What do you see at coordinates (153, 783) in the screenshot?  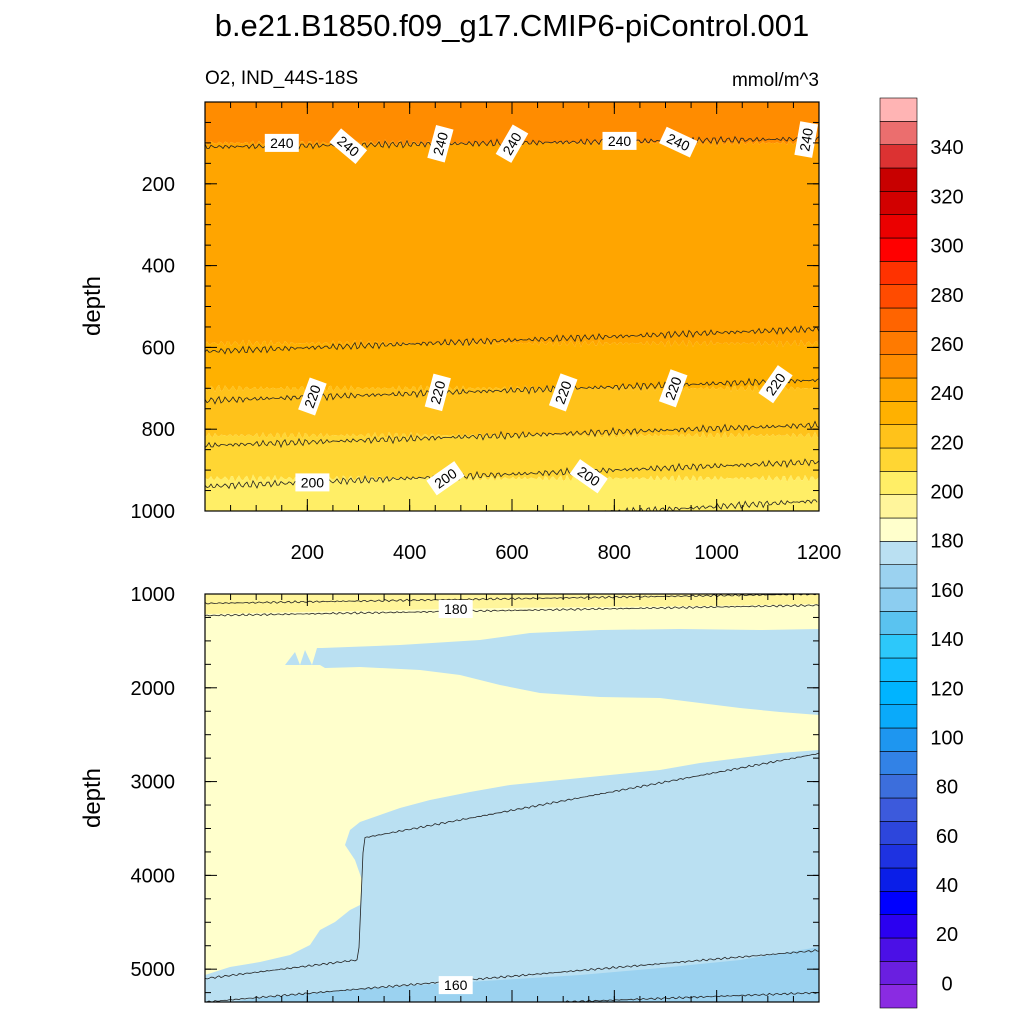 I see `y-tick-label: 3000` at bounding box center [153, 783].